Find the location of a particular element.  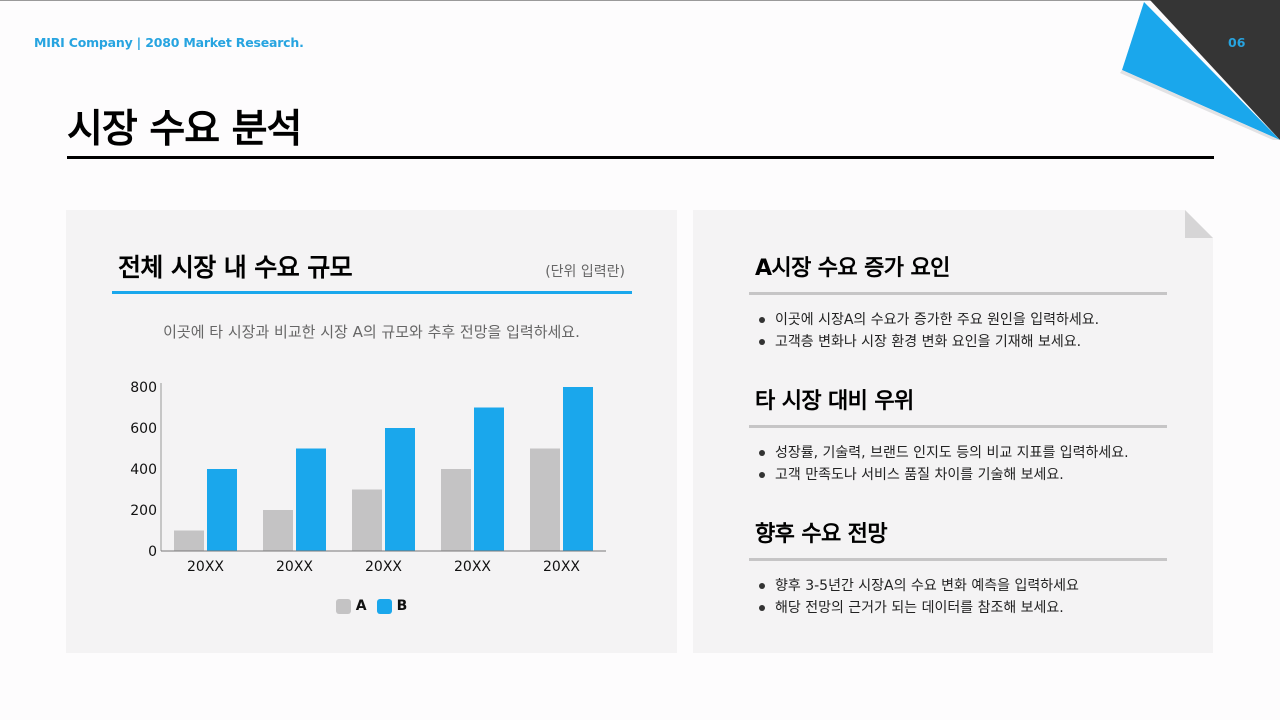

title-divider is located at coordinates (640, 157).